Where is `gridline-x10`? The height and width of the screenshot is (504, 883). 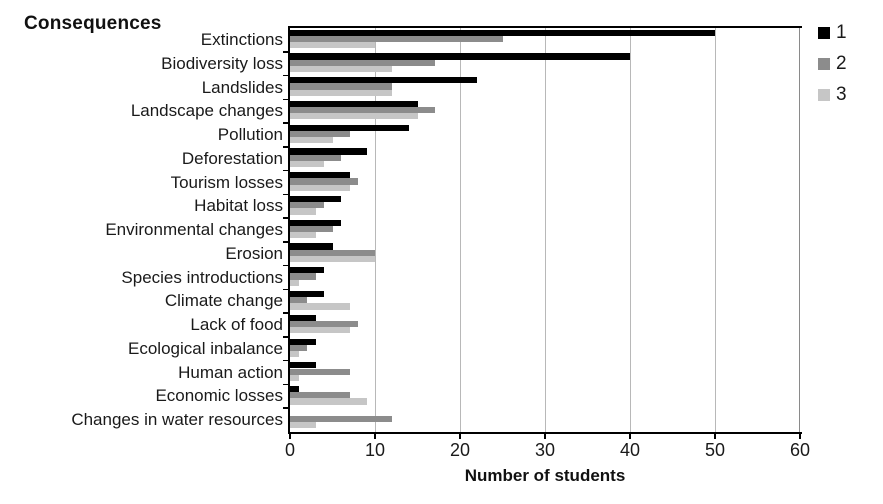 gridline-x10 is located at coordinates (375, 230).